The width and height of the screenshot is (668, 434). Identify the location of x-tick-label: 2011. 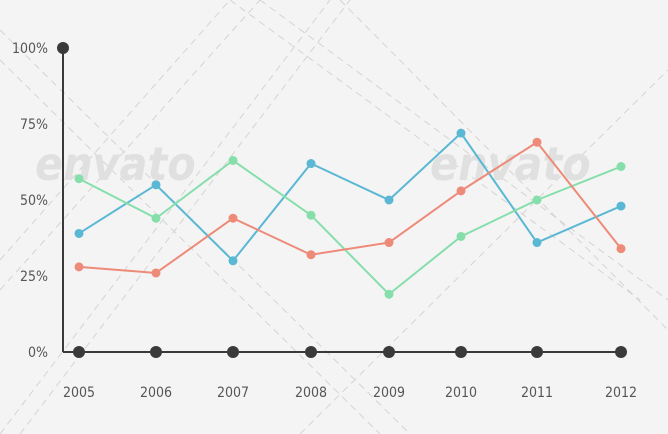
(537, 393).